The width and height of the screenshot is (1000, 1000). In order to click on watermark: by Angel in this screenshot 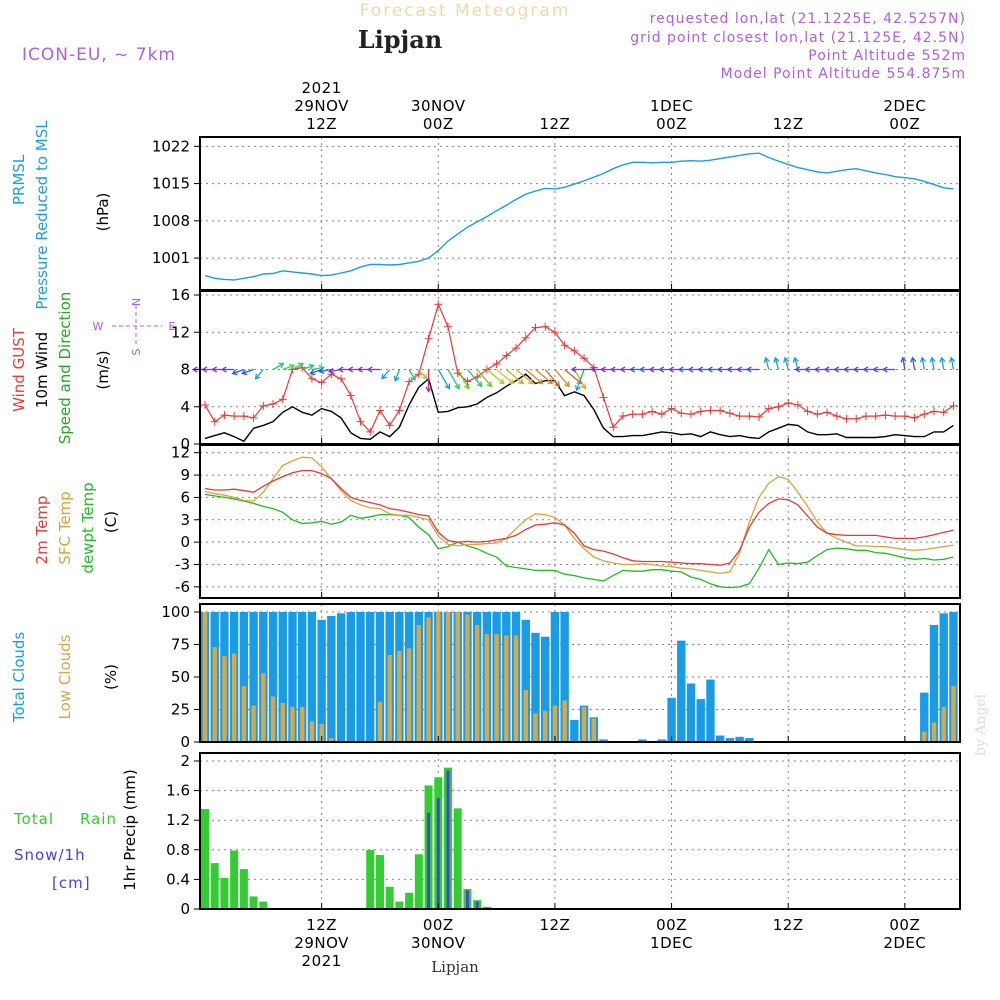, I will do `click(981, 724)`.